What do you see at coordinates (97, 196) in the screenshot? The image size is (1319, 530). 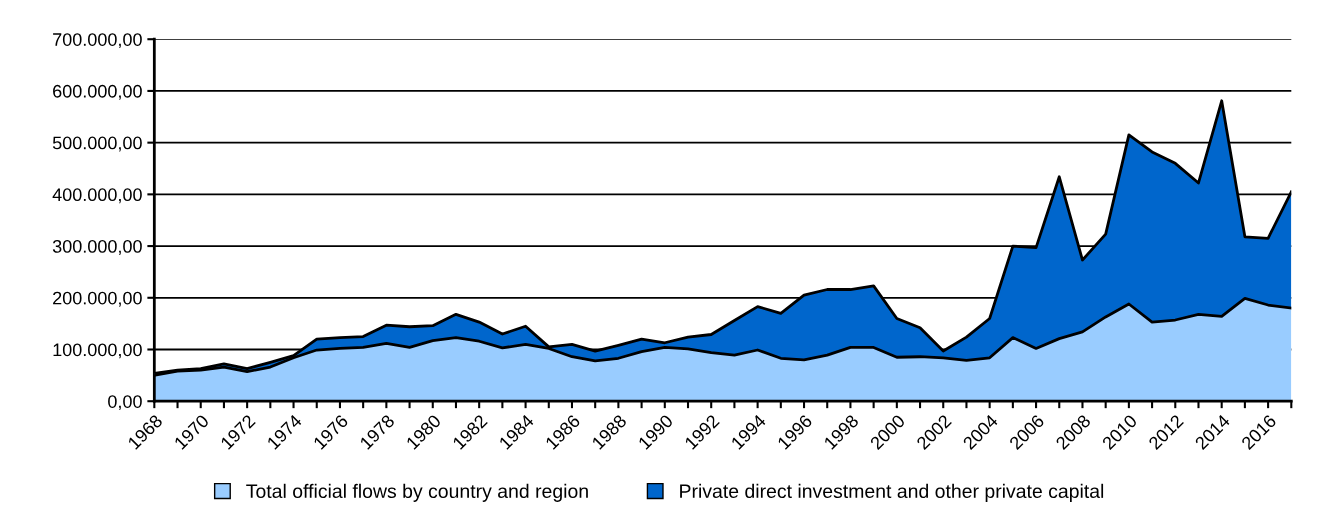 I see `y-tick-label: 400.000,00` at bounding box center [97, 196].